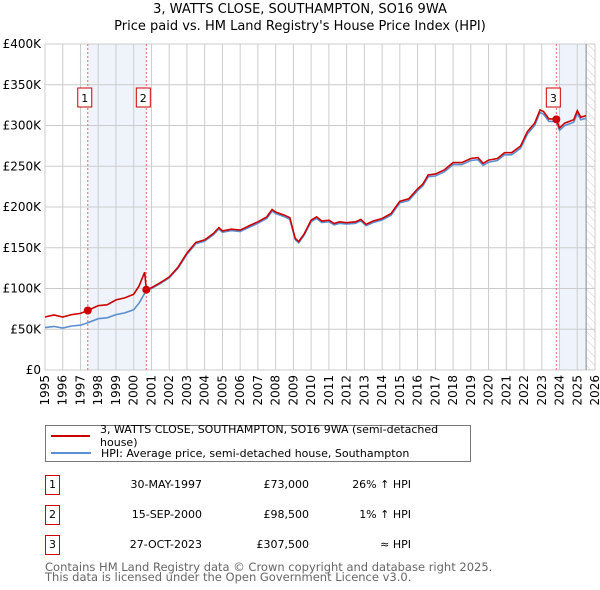 This screenshot has height=590, width=600. Describe the element at coordinates (245, 485) in the screenshot. I see `sale-row: 1 30-MAY-1997 £73,000 26% ↑ HPI` at that location.